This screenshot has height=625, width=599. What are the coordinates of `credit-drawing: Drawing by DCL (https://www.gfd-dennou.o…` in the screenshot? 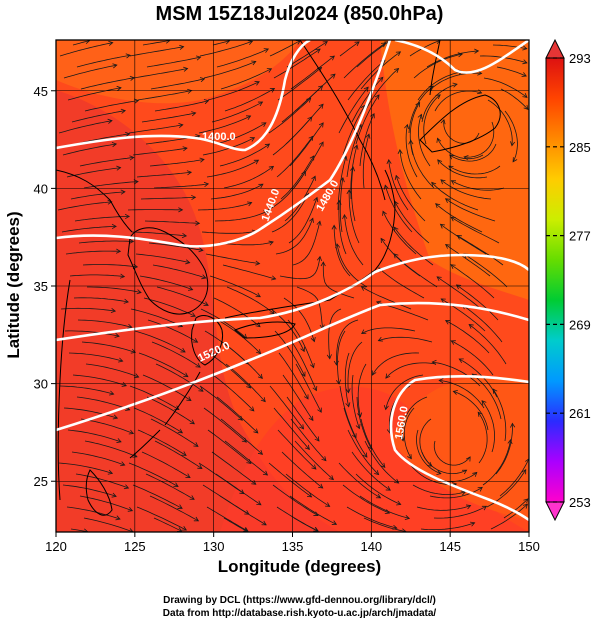 It's located at (299, 600).